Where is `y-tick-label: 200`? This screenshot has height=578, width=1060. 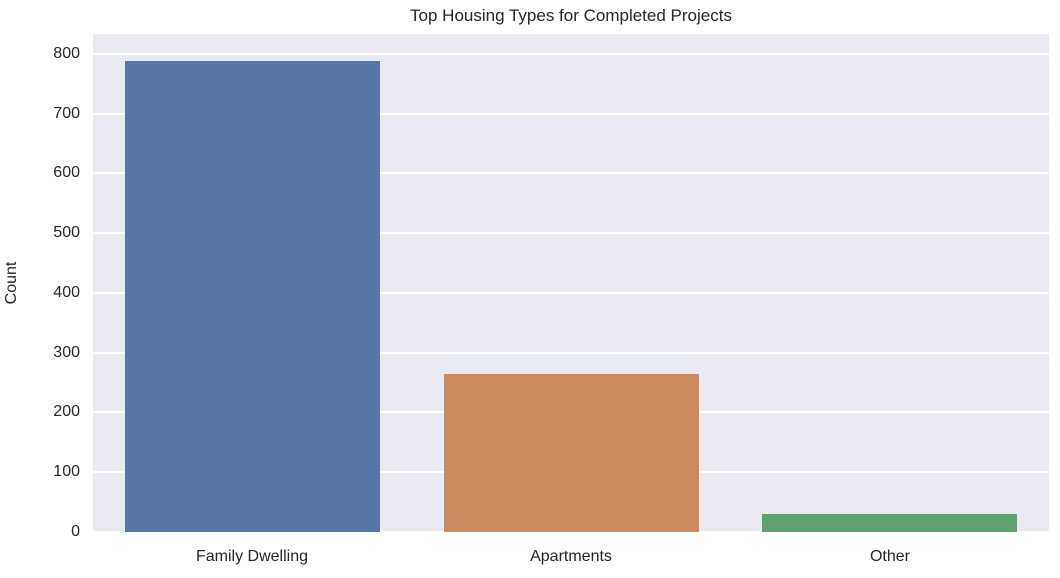 y-tick-label: 200 is located at coordinates (66, 411).